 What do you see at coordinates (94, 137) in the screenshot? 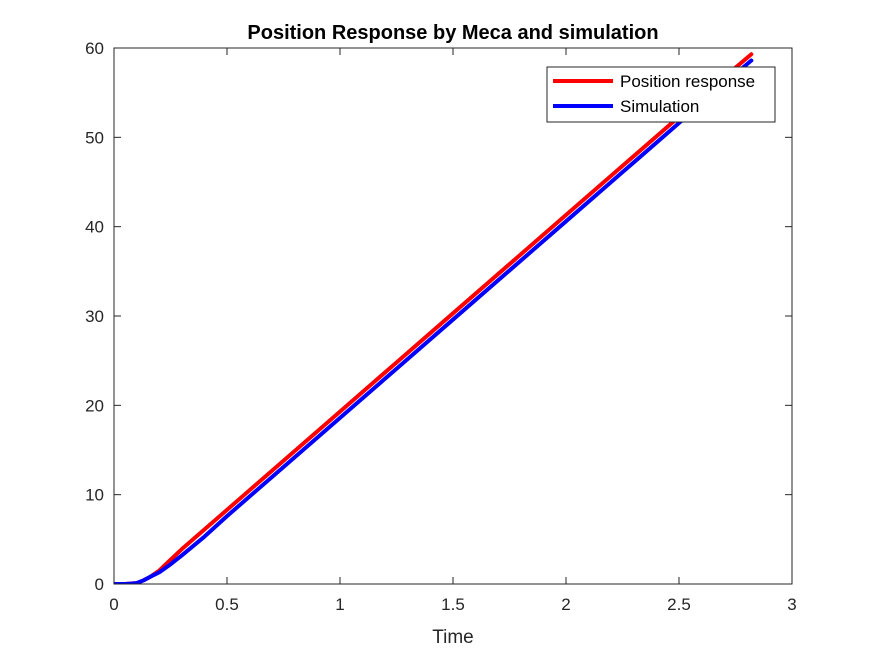
I see `y-tick-label: 50` at bounding box center [94, 137].